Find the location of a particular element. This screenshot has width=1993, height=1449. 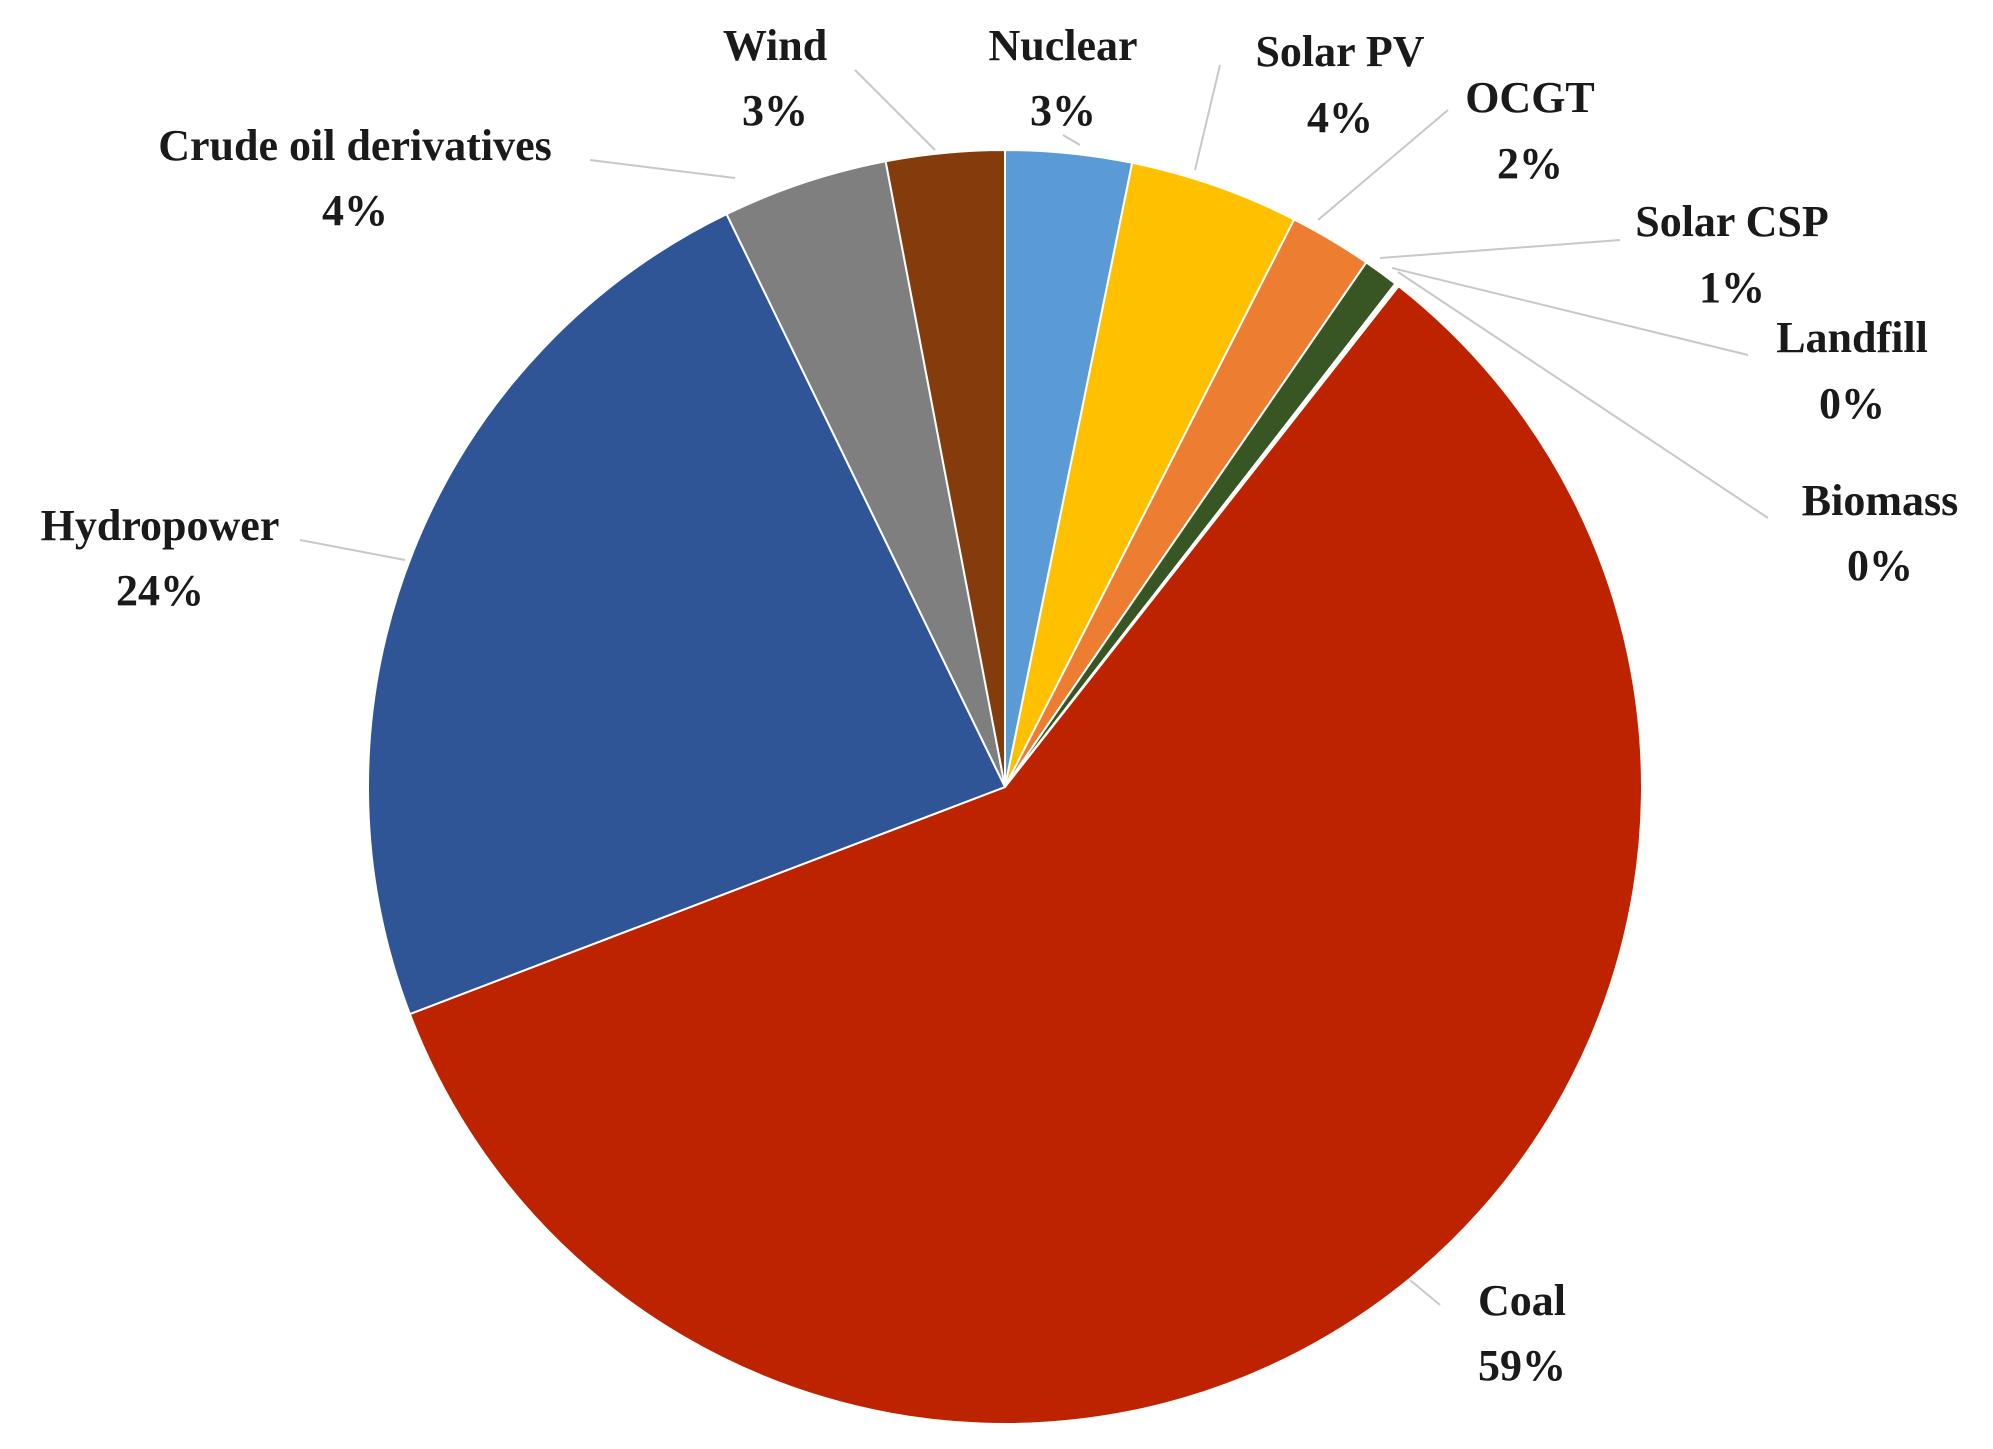

leader-line-nuclear is located at coordinates (1071, 140).